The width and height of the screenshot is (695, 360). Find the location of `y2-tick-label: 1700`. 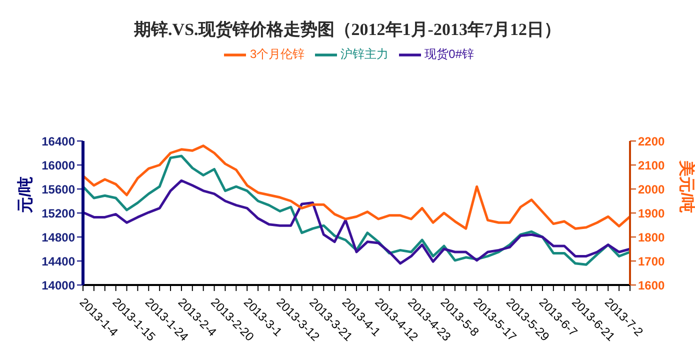

y2-tick-label: 1700 is located at coordinates (652, 261).